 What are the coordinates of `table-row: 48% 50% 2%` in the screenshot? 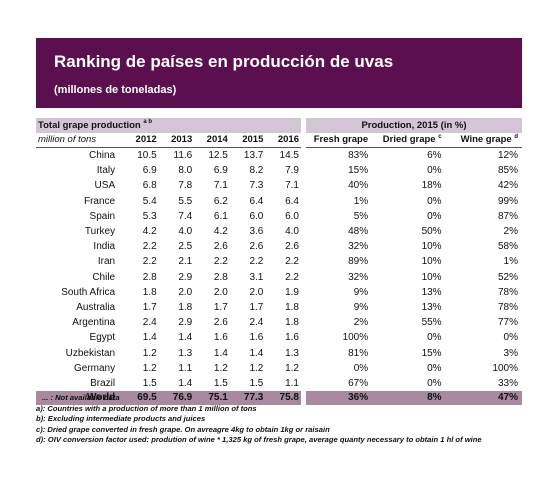 It's located at (414, 231).